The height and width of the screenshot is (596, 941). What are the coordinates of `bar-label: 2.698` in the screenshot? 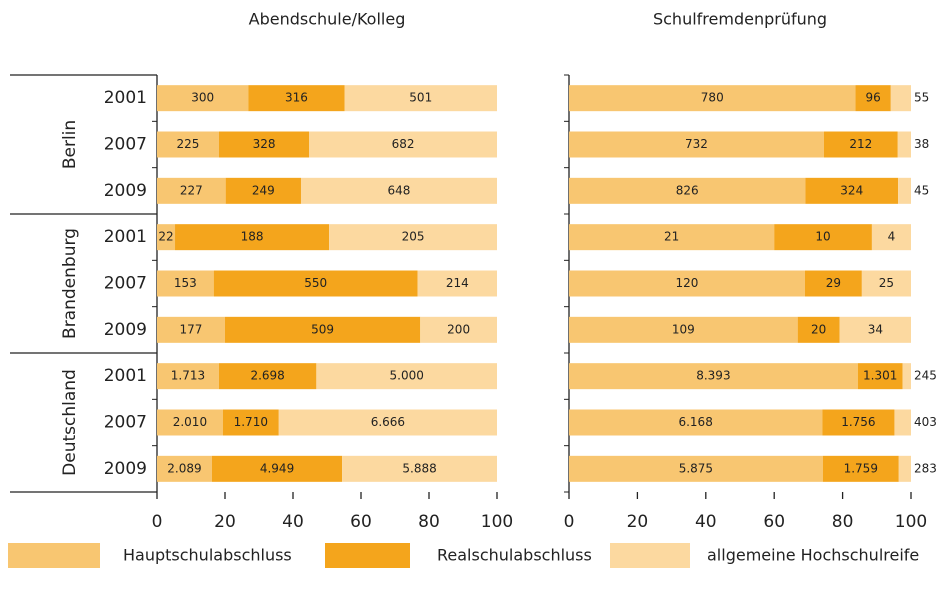 It's located at (267, 376).